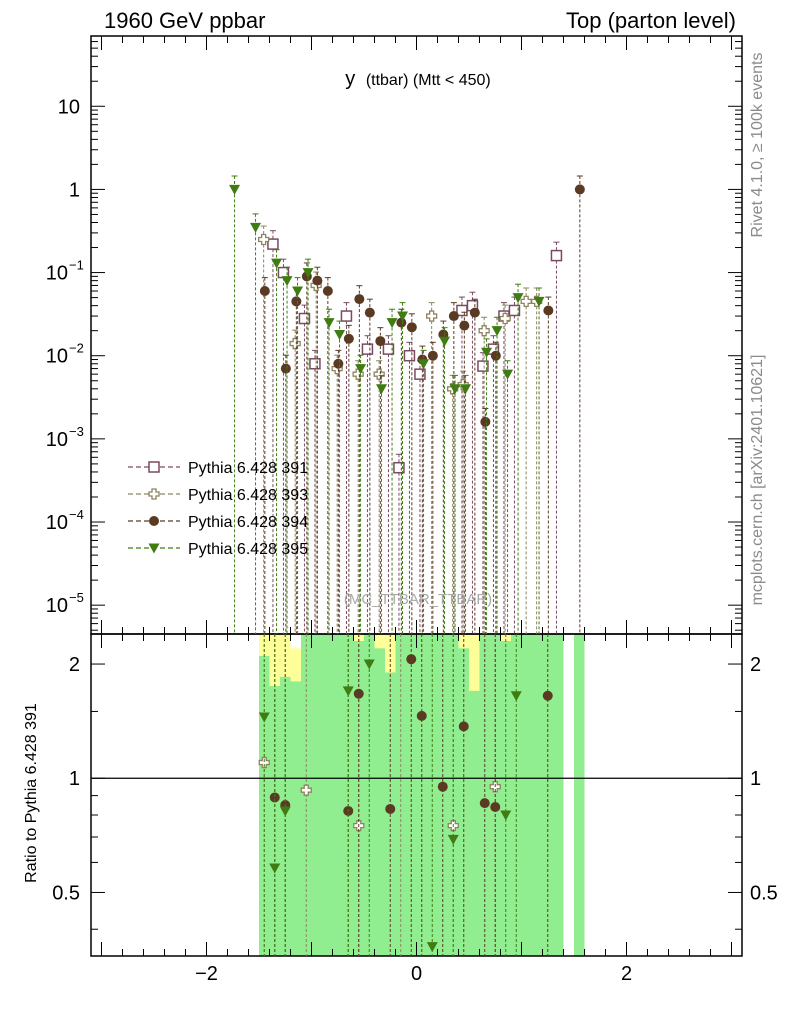 The width and height of the screenshot is (786, 1029). What do you see at coordinates (206, 974) in the screenshot?
I see `x-tick-label: −2` at bounding box center [206, 974].